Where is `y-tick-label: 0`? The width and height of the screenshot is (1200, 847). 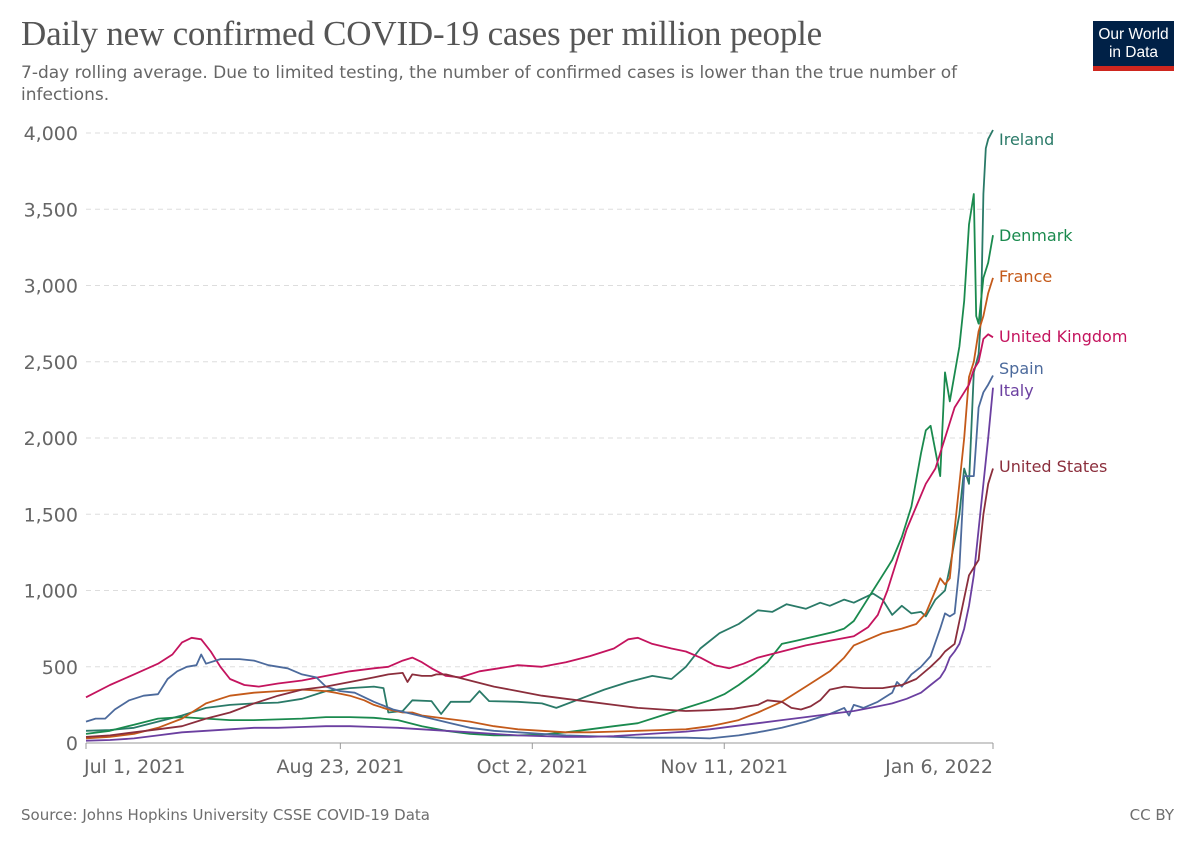 y-tick-label: 0 is located at coordinates (72, 744).